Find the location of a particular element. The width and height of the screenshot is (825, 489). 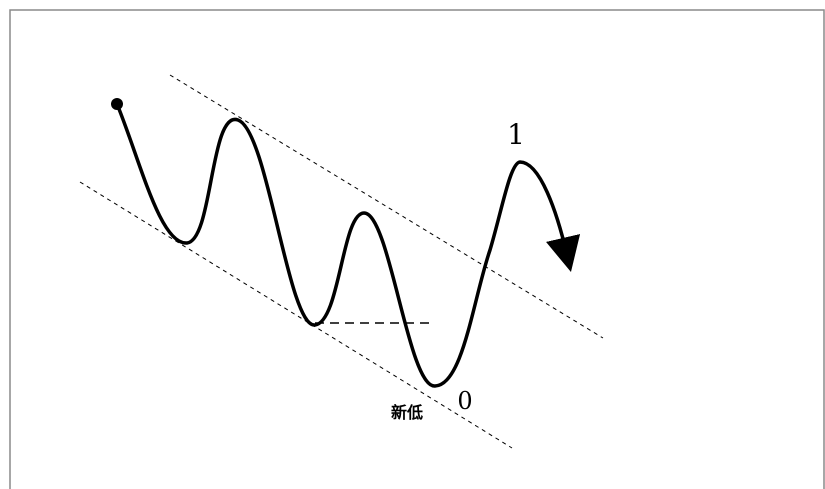

wave-one-label: 1 is located at coordinates (516, 134).